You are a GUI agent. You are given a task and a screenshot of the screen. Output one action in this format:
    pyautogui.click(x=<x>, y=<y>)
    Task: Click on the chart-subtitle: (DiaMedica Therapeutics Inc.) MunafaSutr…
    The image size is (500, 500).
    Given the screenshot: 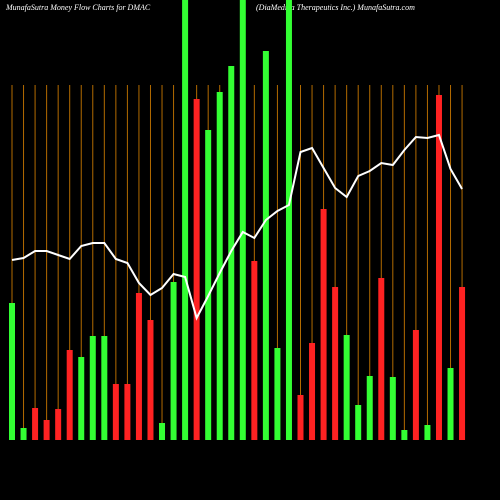 What is the action you would take?
    pyautogui.click(x=335, y=7)
    